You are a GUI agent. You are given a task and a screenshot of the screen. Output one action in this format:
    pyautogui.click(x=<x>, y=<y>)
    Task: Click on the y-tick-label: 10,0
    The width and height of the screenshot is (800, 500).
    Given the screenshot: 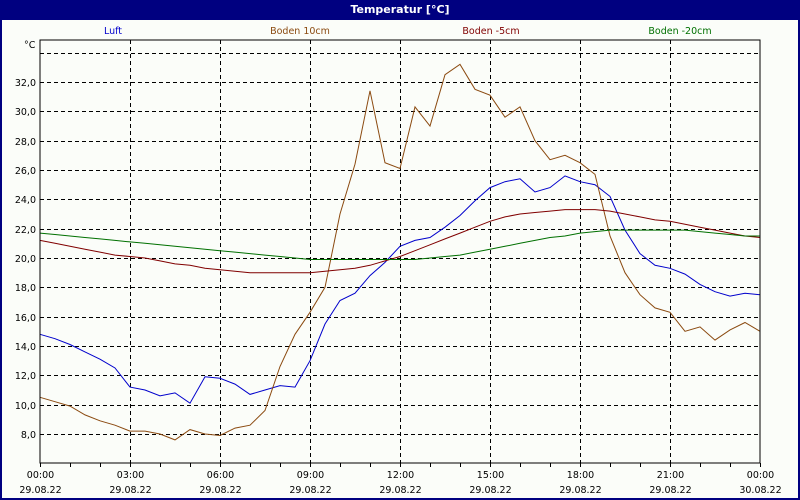 What is the action you would take?
    pyautogui.click(x=25, y=406)
    